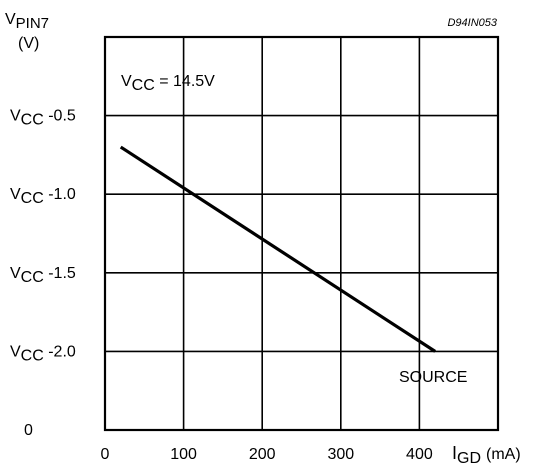 Image resolution: width=552 pixels, height=470 pixels. Describe the element at coordinates (28, 43) in the screenshot. I see `y-axis-unit: (V)` at that location.